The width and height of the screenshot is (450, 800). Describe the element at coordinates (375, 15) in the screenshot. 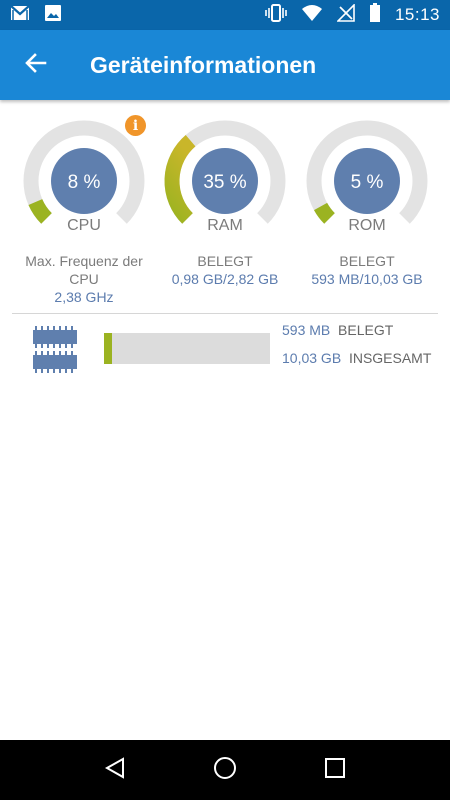

I see `battery-icon` at that location.